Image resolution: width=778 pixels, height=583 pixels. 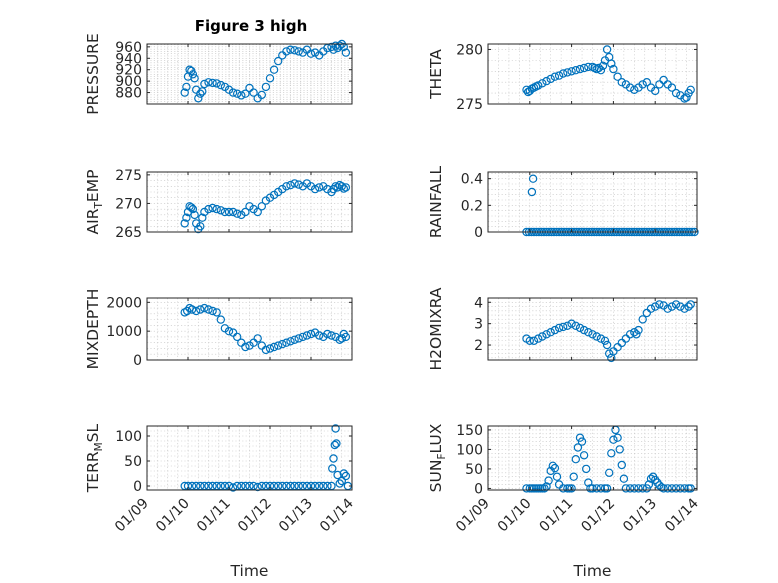 I want to click on y-axis-label: SUNFLUX, so click(x=437, y=457).